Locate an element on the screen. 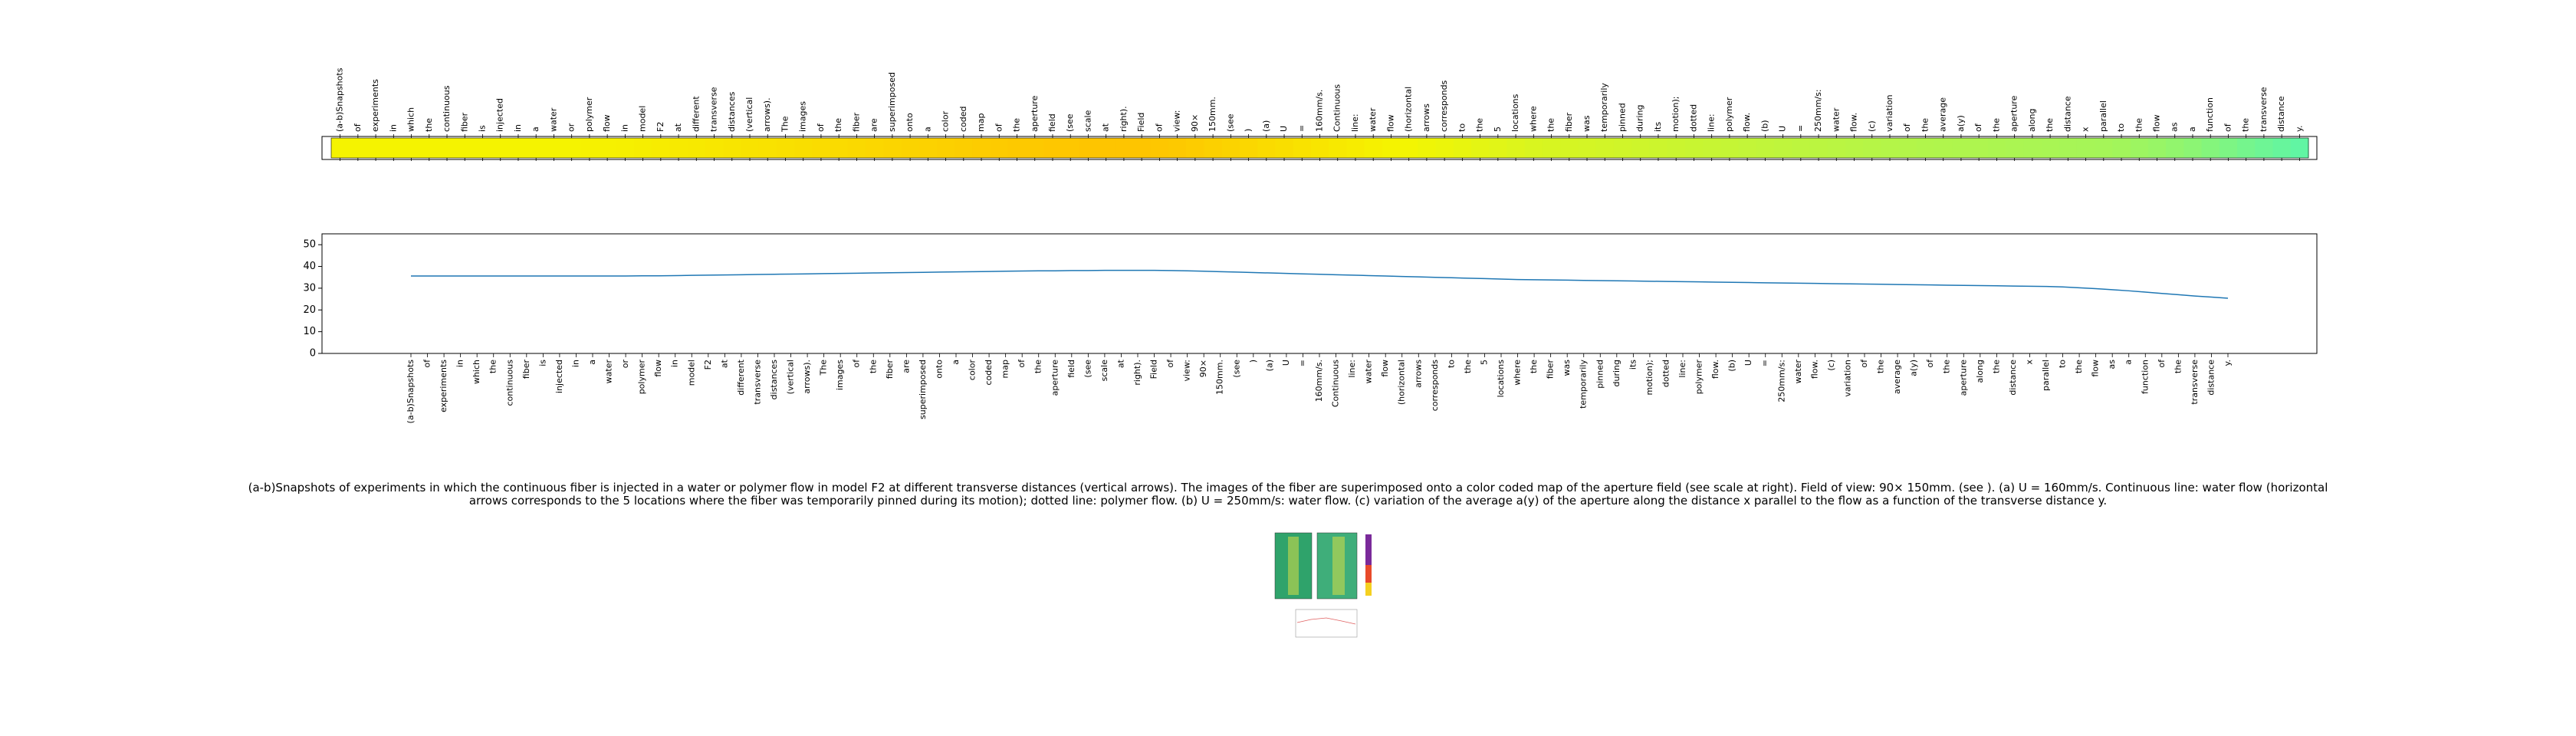 This screenshot has height=736, width=2576. x-tick-label: 90× is located at coordinates (1195, 123).